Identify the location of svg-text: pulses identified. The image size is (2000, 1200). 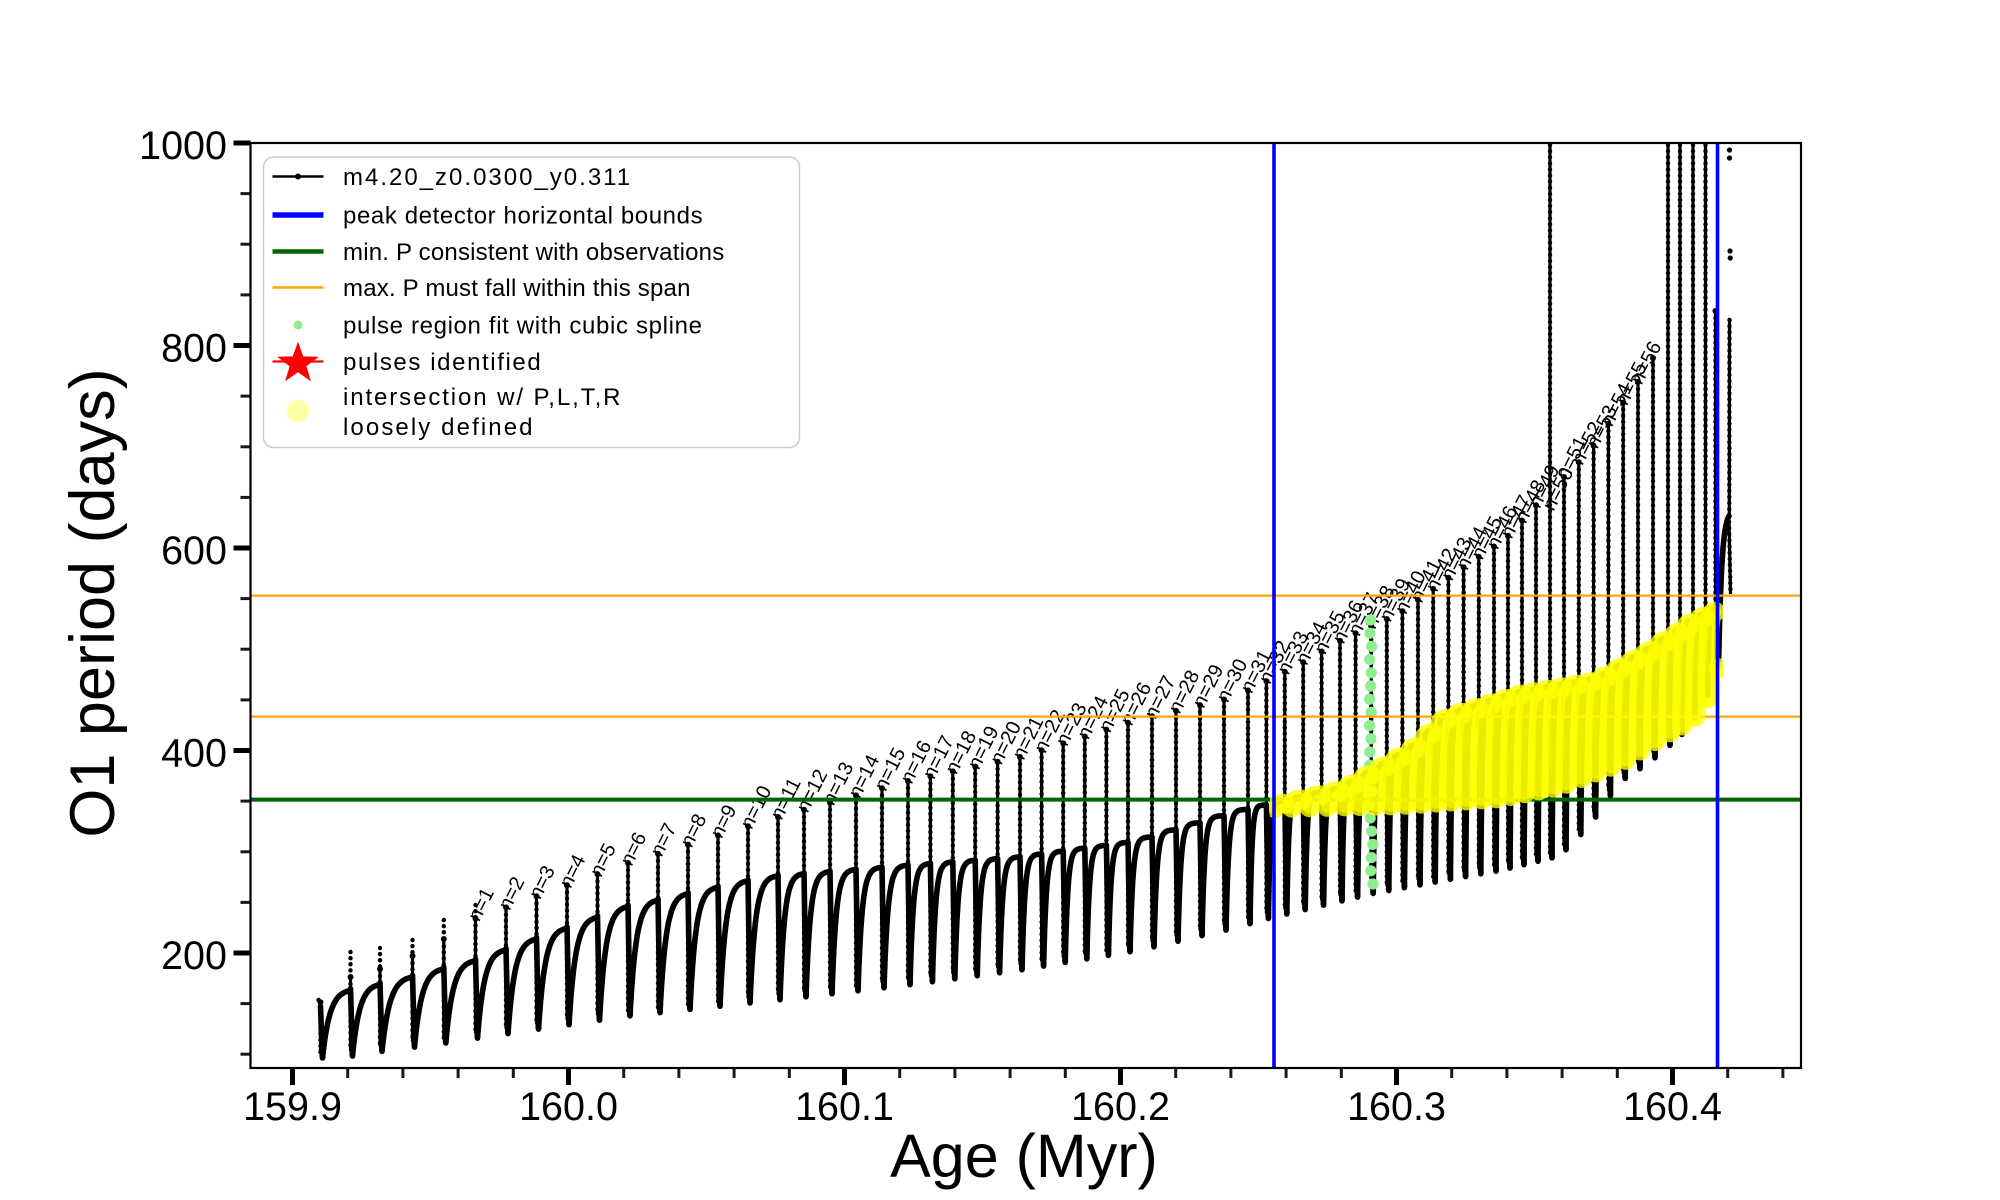
(442, 362).